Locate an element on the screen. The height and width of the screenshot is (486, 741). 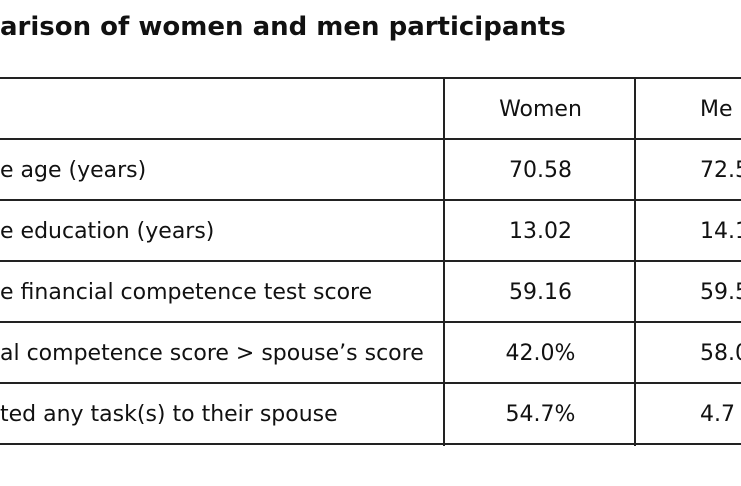
table-title: arison of women and men participants is located at coordinates (283, 27).